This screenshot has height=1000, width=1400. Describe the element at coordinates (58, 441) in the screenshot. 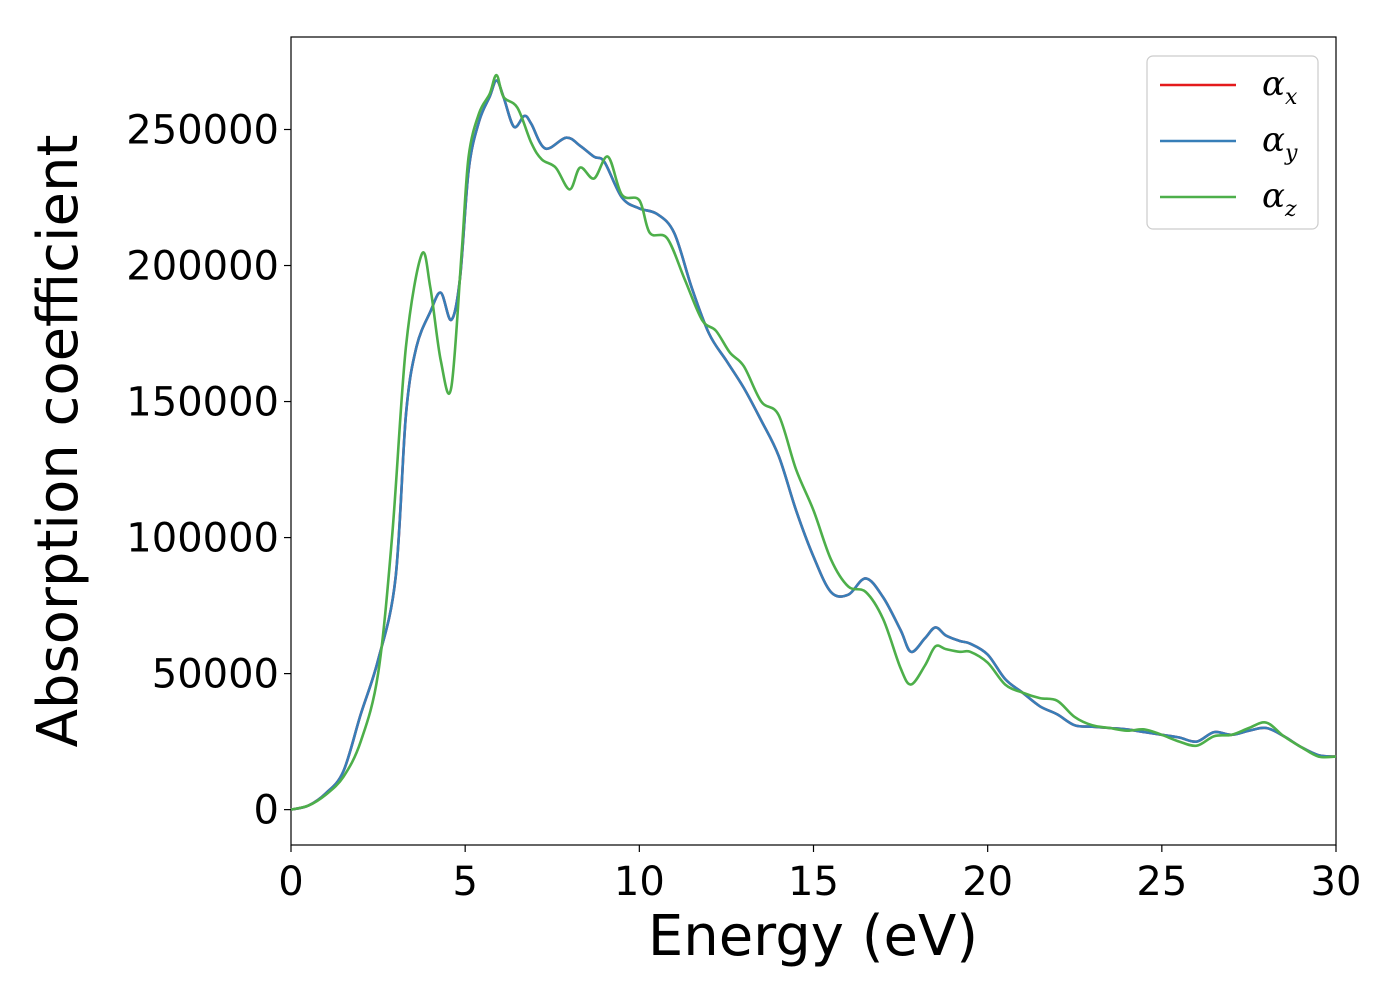

I see `y-axis-label: Absorption coefficient` at that location.